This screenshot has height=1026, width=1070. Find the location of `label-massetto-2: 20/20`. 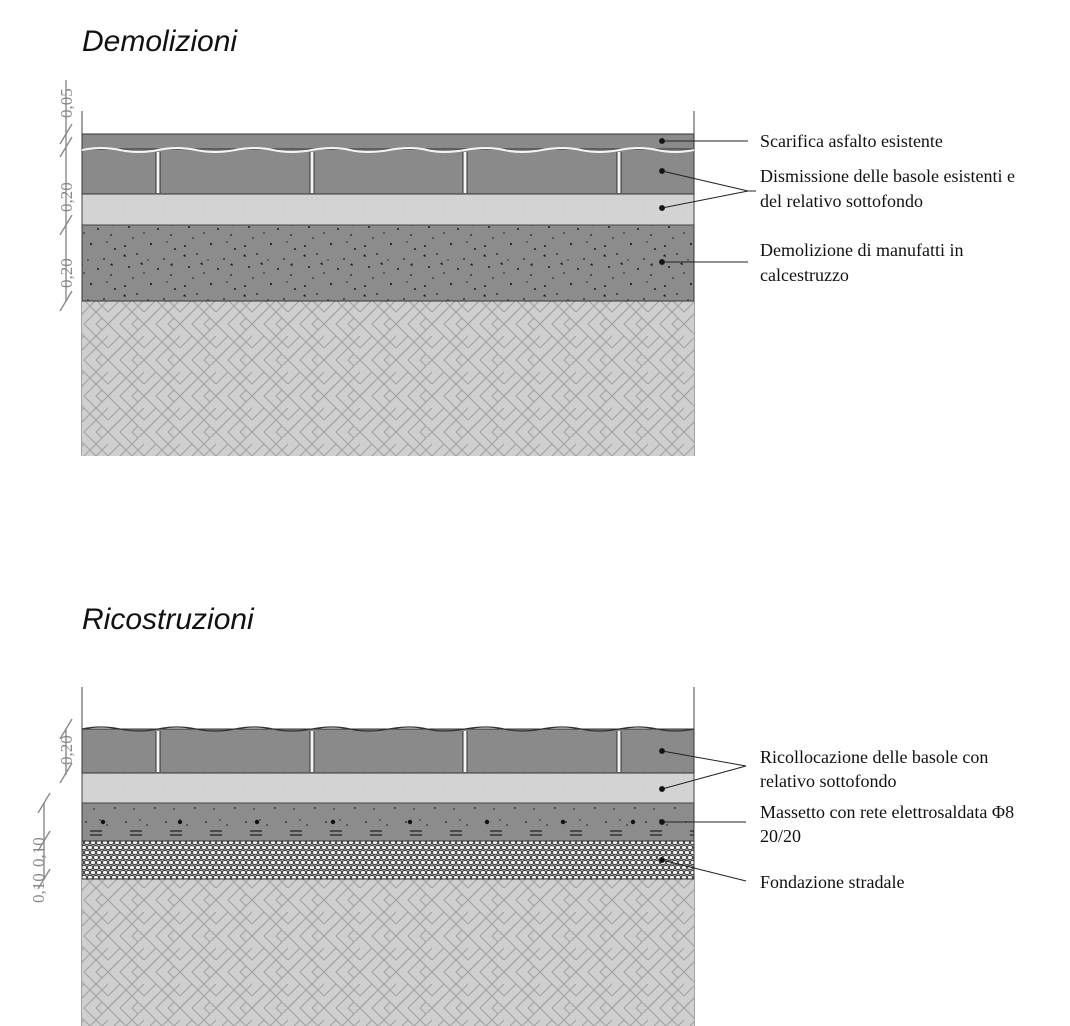

label-massetto-2: 20/20 is located at coordinates (780, 836).